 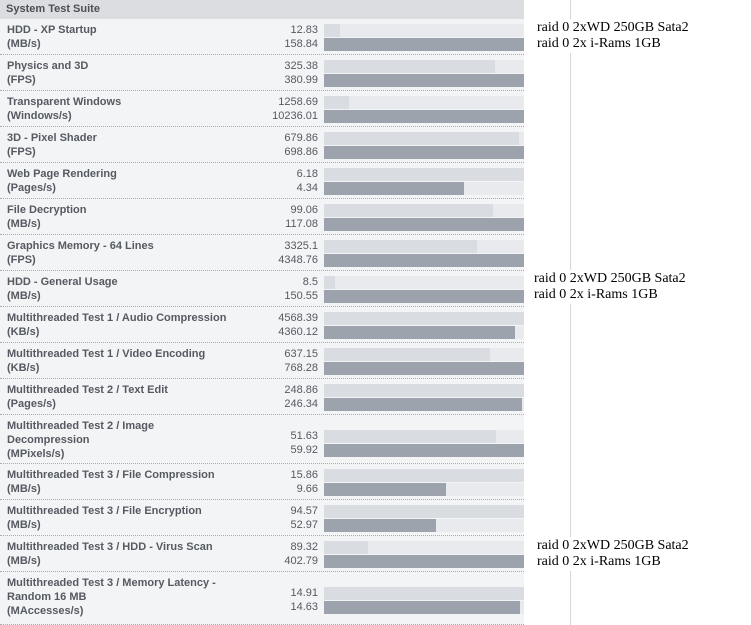 What do you see at coordinates (304, 475) in the screenshot?
I see `value-first: 15.86` at bounding box center [304, 475].